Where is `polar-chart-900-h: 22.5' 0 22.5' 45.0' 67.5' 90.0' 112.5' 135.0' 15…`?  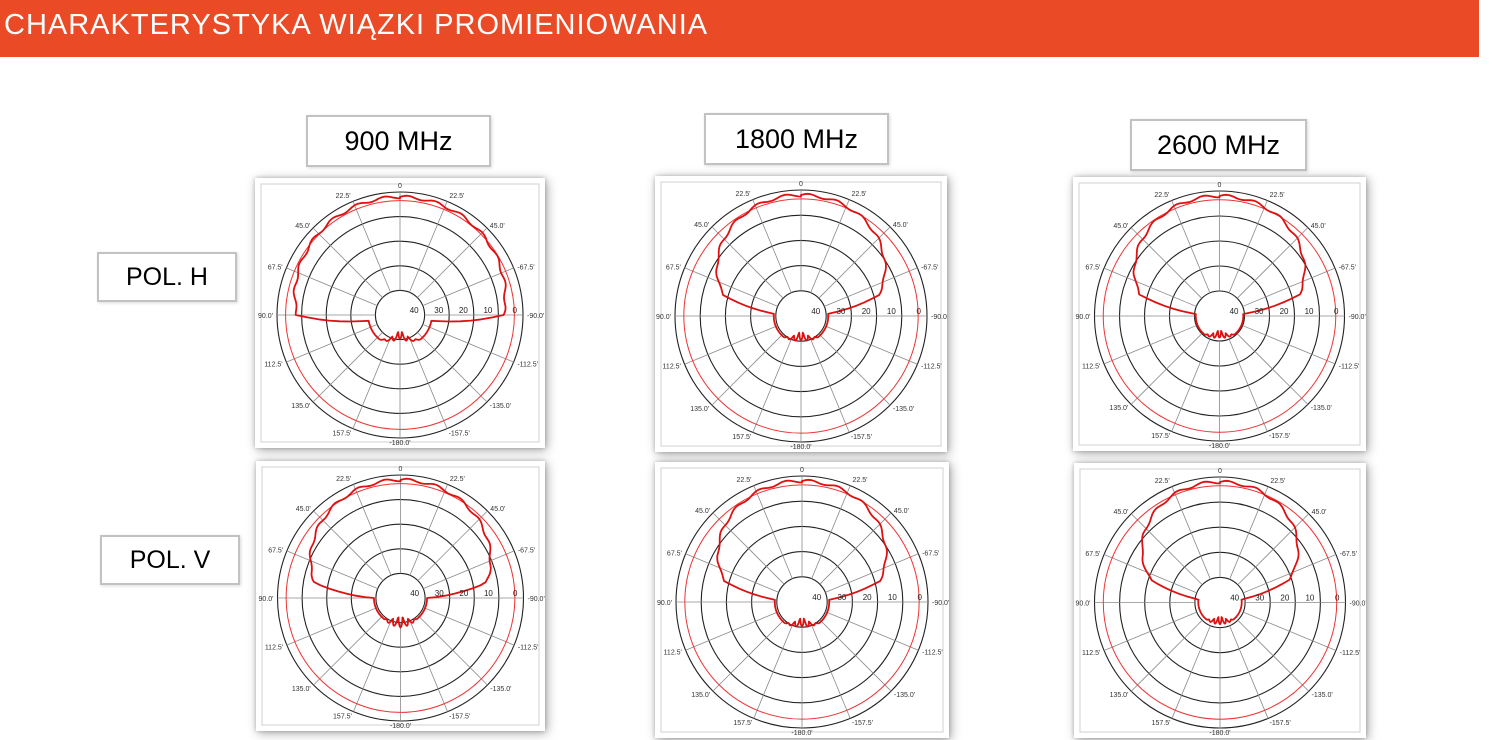 polar-chart-900-h: 22.5' 0 22.5' 45.0' 67.5' 90.0' 112.5' 135.0' 15… is located at coordinates (400, 313).